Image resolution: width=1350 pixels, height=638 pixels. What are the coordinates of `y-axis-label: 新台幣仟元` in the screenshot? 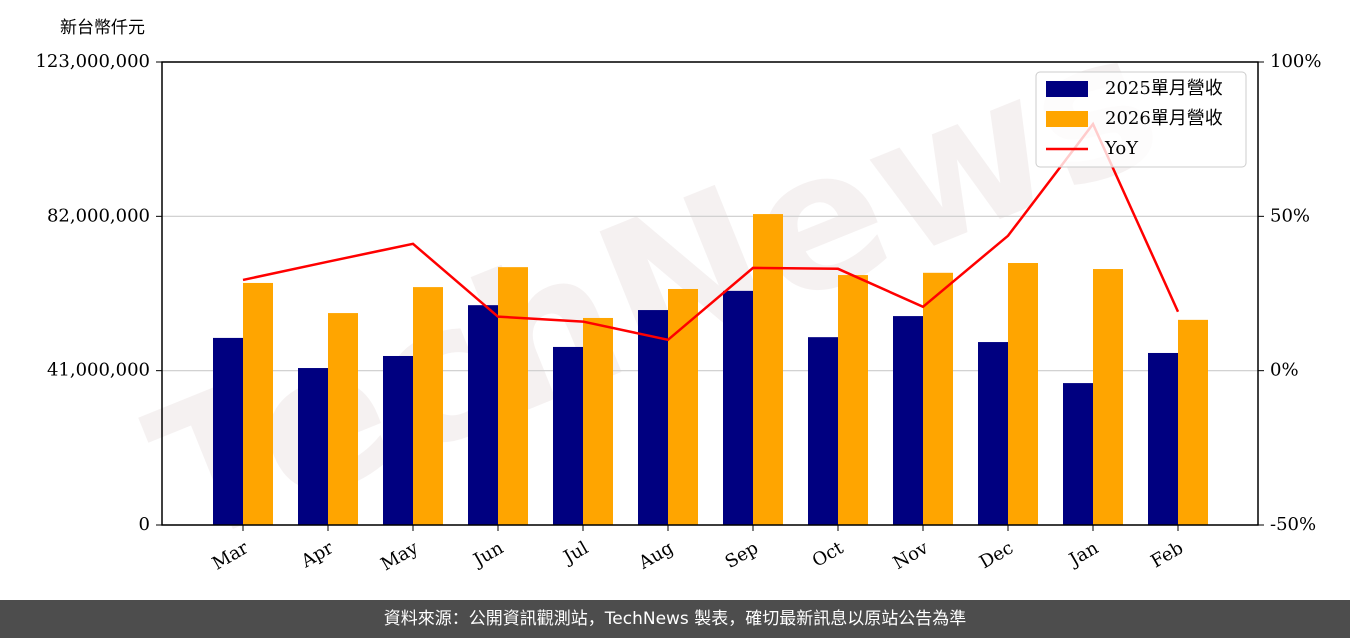 It's located at (102, 28).